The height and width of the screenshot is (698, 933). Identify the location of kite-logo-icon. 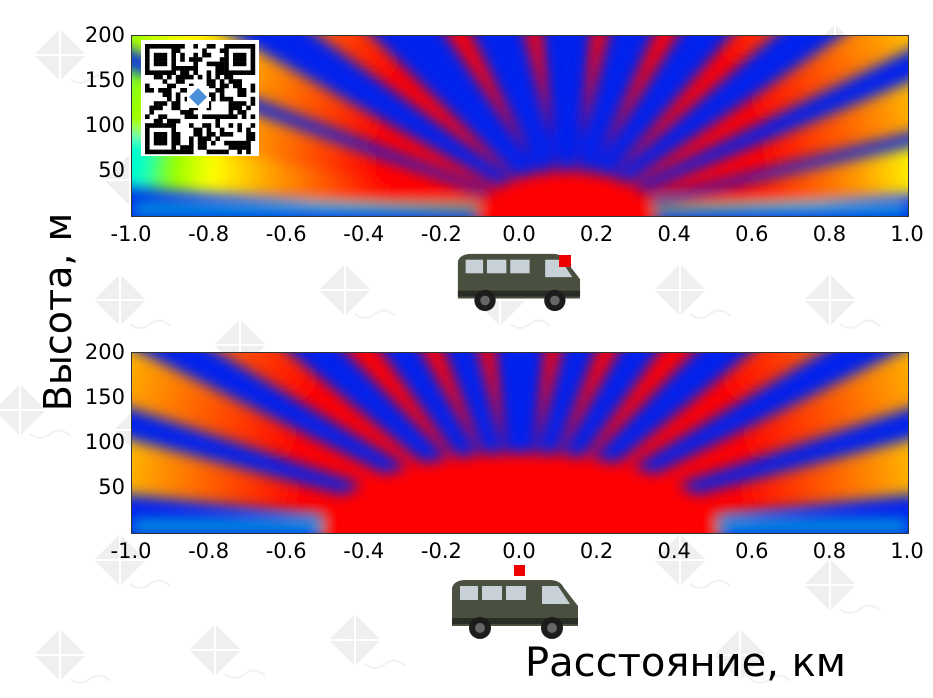
(198, 97).